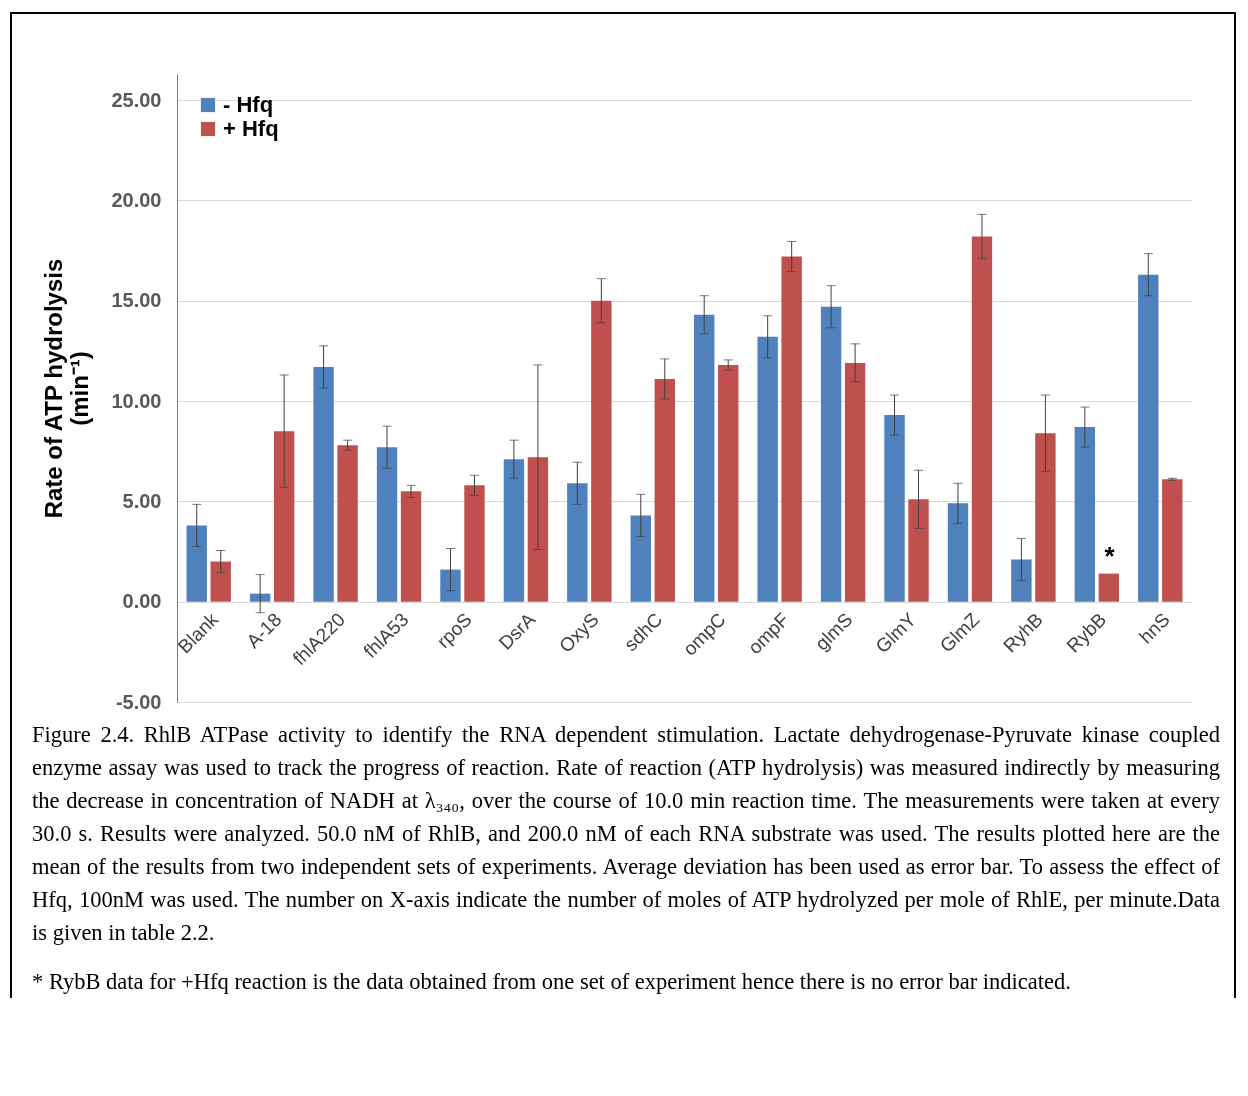  Describe the element at coordinates (136, 300) in the screenshot. I see `y-tick-label: 15.00` at that location.